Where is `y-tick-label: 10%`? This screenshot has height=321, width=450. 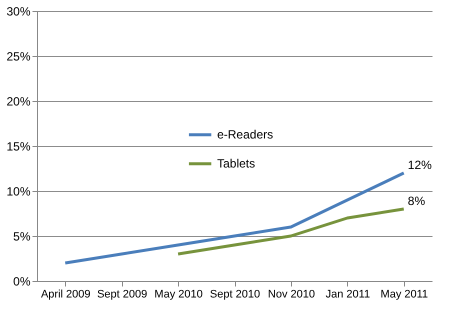
y-tick-label: 10% is located at coordinates (18, 191).